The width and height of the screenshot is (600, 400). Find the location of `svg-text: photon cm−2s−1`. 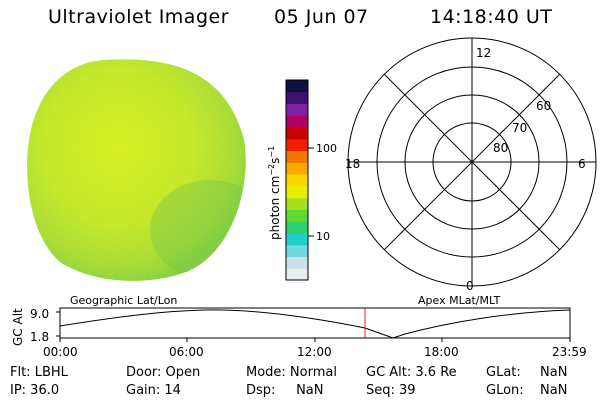

svg-text: photon cm−2s−1 is located at coordinates (274, 193).